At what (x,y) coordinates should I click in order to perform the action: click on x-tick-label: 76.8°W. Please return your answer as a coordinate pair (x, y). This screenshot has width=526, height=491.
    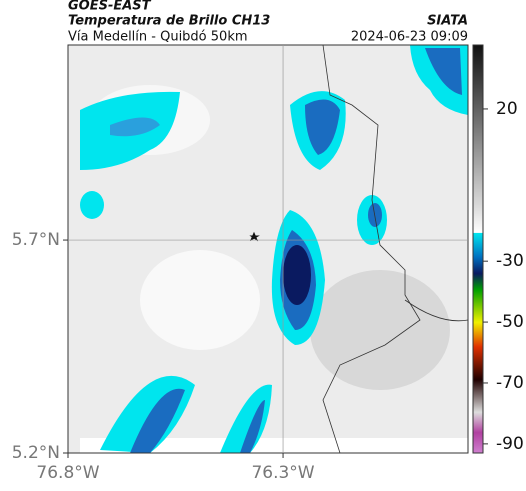
    Looking at the image, I should click on (67, 473).